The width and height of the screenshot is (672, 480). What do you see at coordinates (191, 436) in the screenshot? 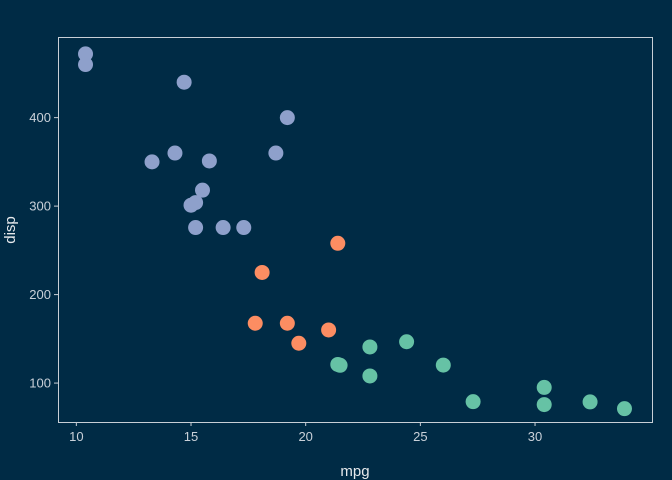
I see `x-tick-label: 15` at bounding box center [191, 436].